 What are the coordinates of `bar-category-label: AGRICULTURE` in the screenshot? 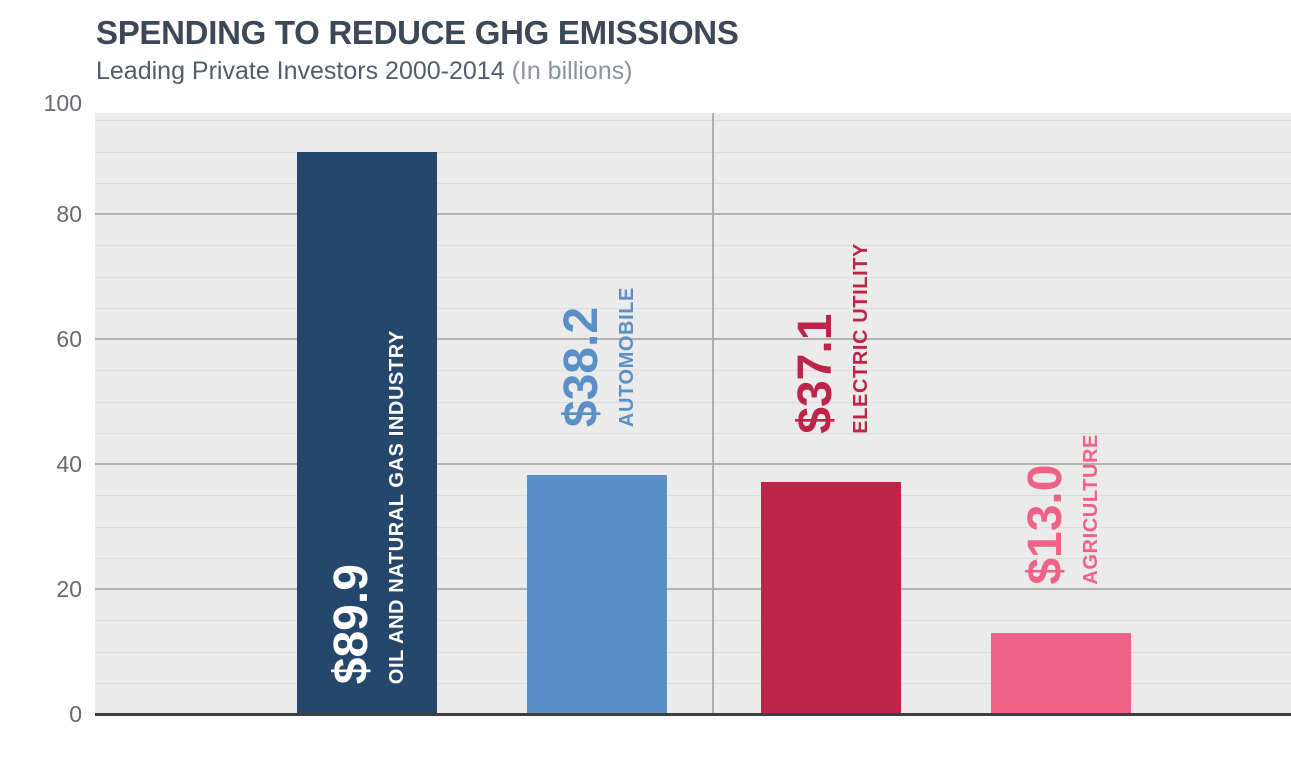 It's located at (1091, 509).